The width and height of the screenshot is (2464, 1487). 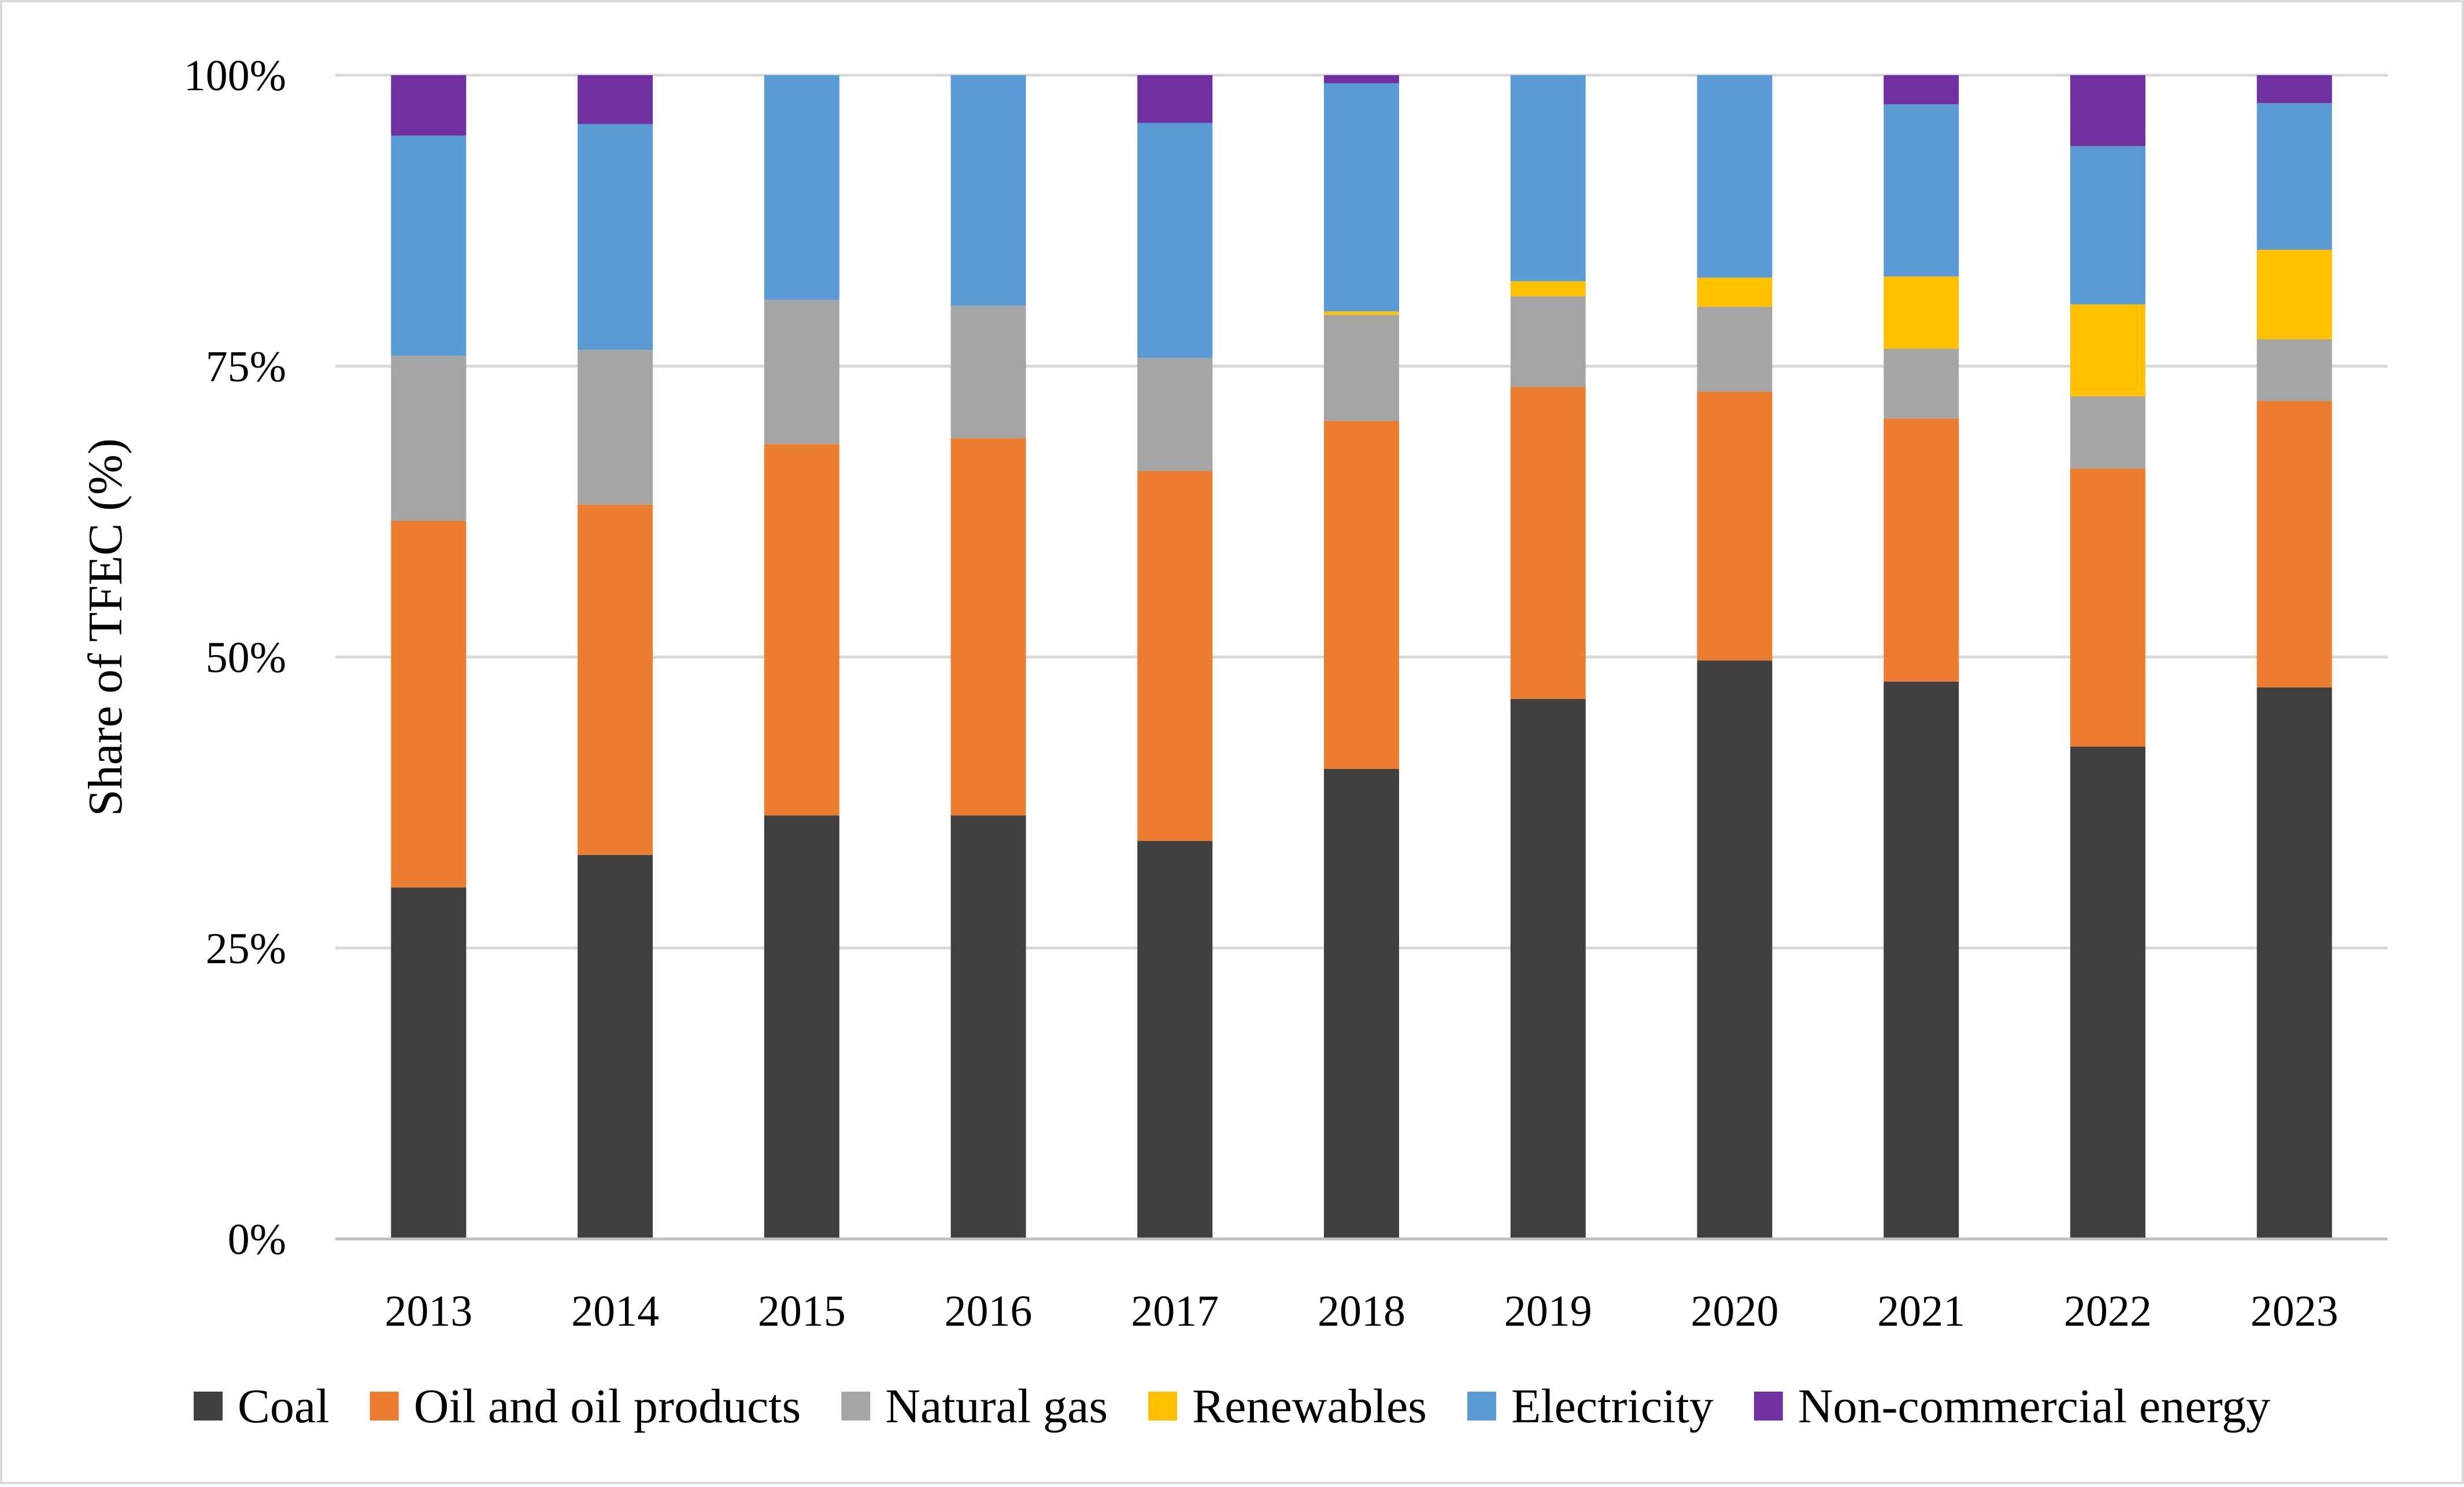 I want to click on legend-label: Renewables, so click(x=1309, y=1406).